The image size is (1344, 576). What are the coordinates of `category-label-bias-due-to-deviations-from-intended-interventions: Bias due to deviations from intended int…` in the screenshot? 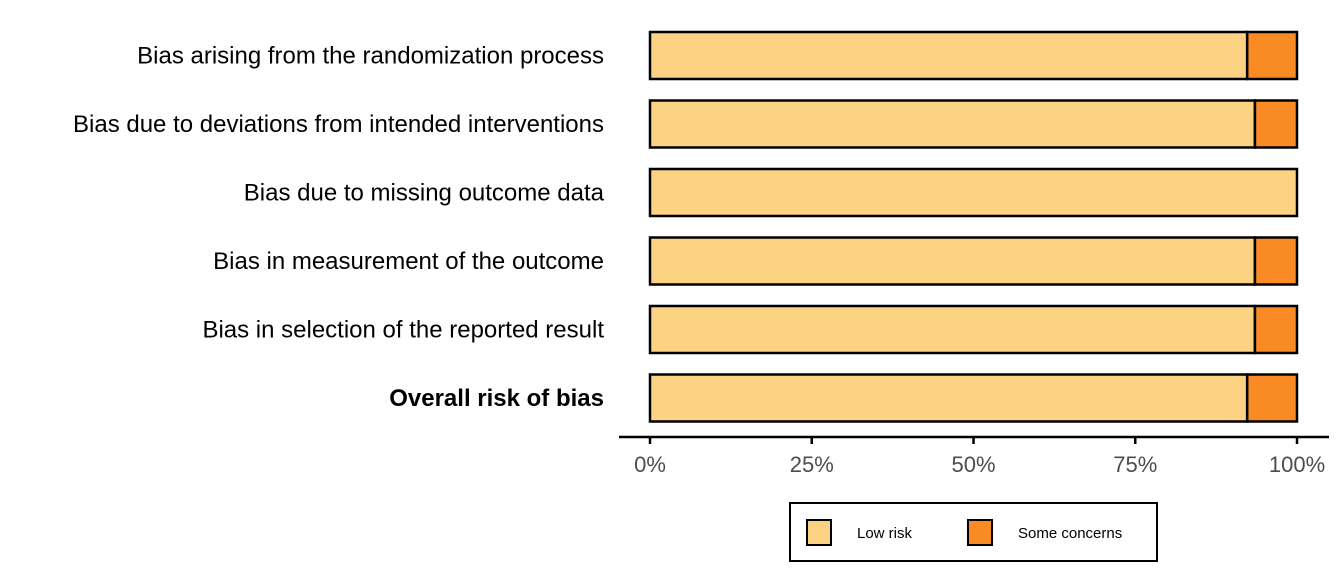 It's located at (338, 124).